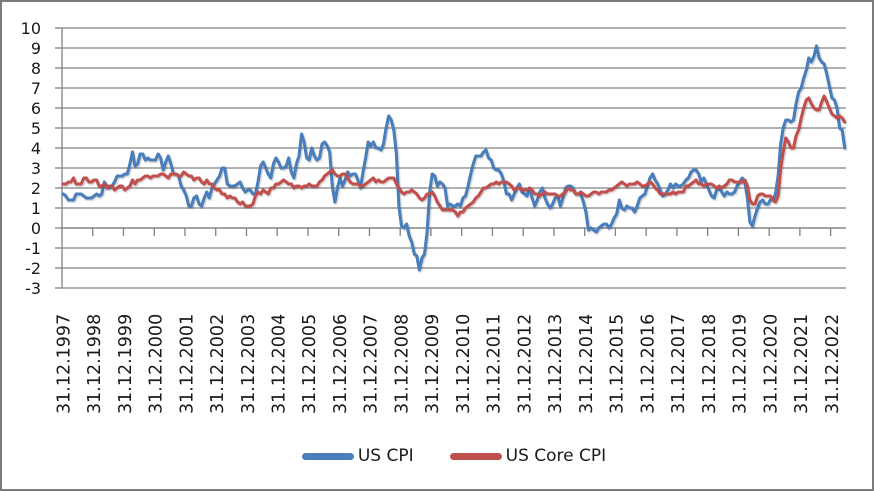 The width and height of the screenshot is (874, 491). I want to click on x-axis-label: 31.12.2008, so click(402, 364).